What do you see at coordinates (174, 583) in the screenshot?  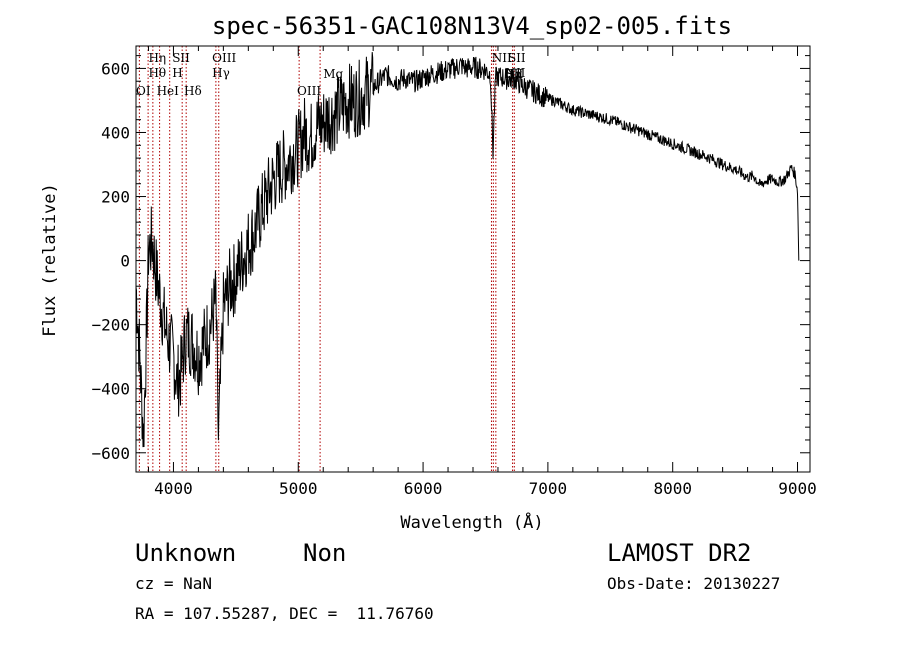 I see `cz-value: cz = NaN` at bounding box center [174, 583].